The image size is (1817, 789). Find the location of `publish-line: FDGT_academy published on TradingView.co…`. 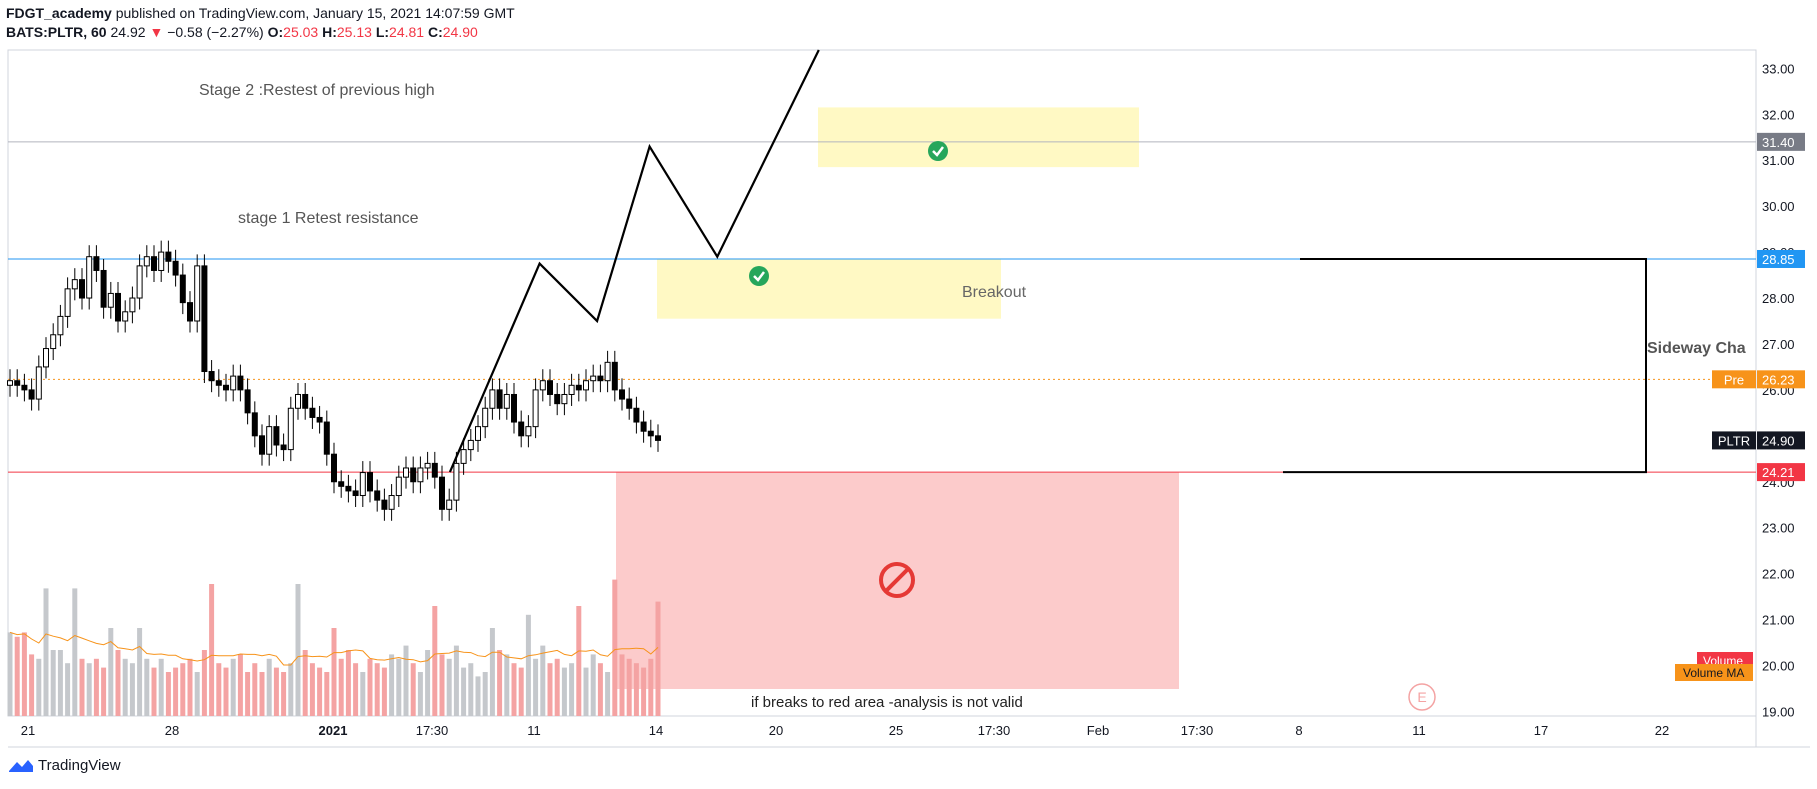

publish-line: FDGT_academy published on TradingView.co… is located at coordinates (260, 13).